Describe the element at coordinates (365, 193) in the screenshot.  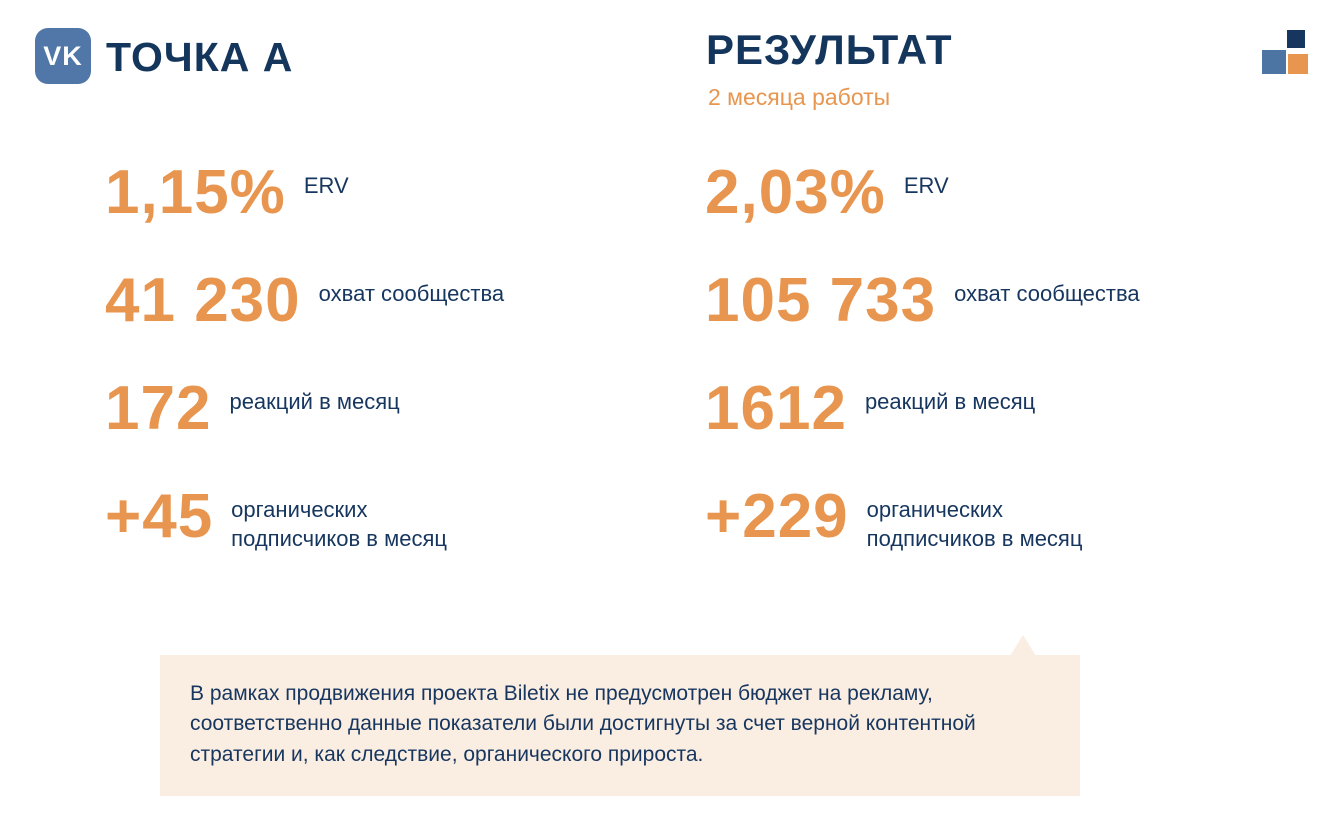
I see `metric-erv-point-a: 1,15% ERV` at that location.